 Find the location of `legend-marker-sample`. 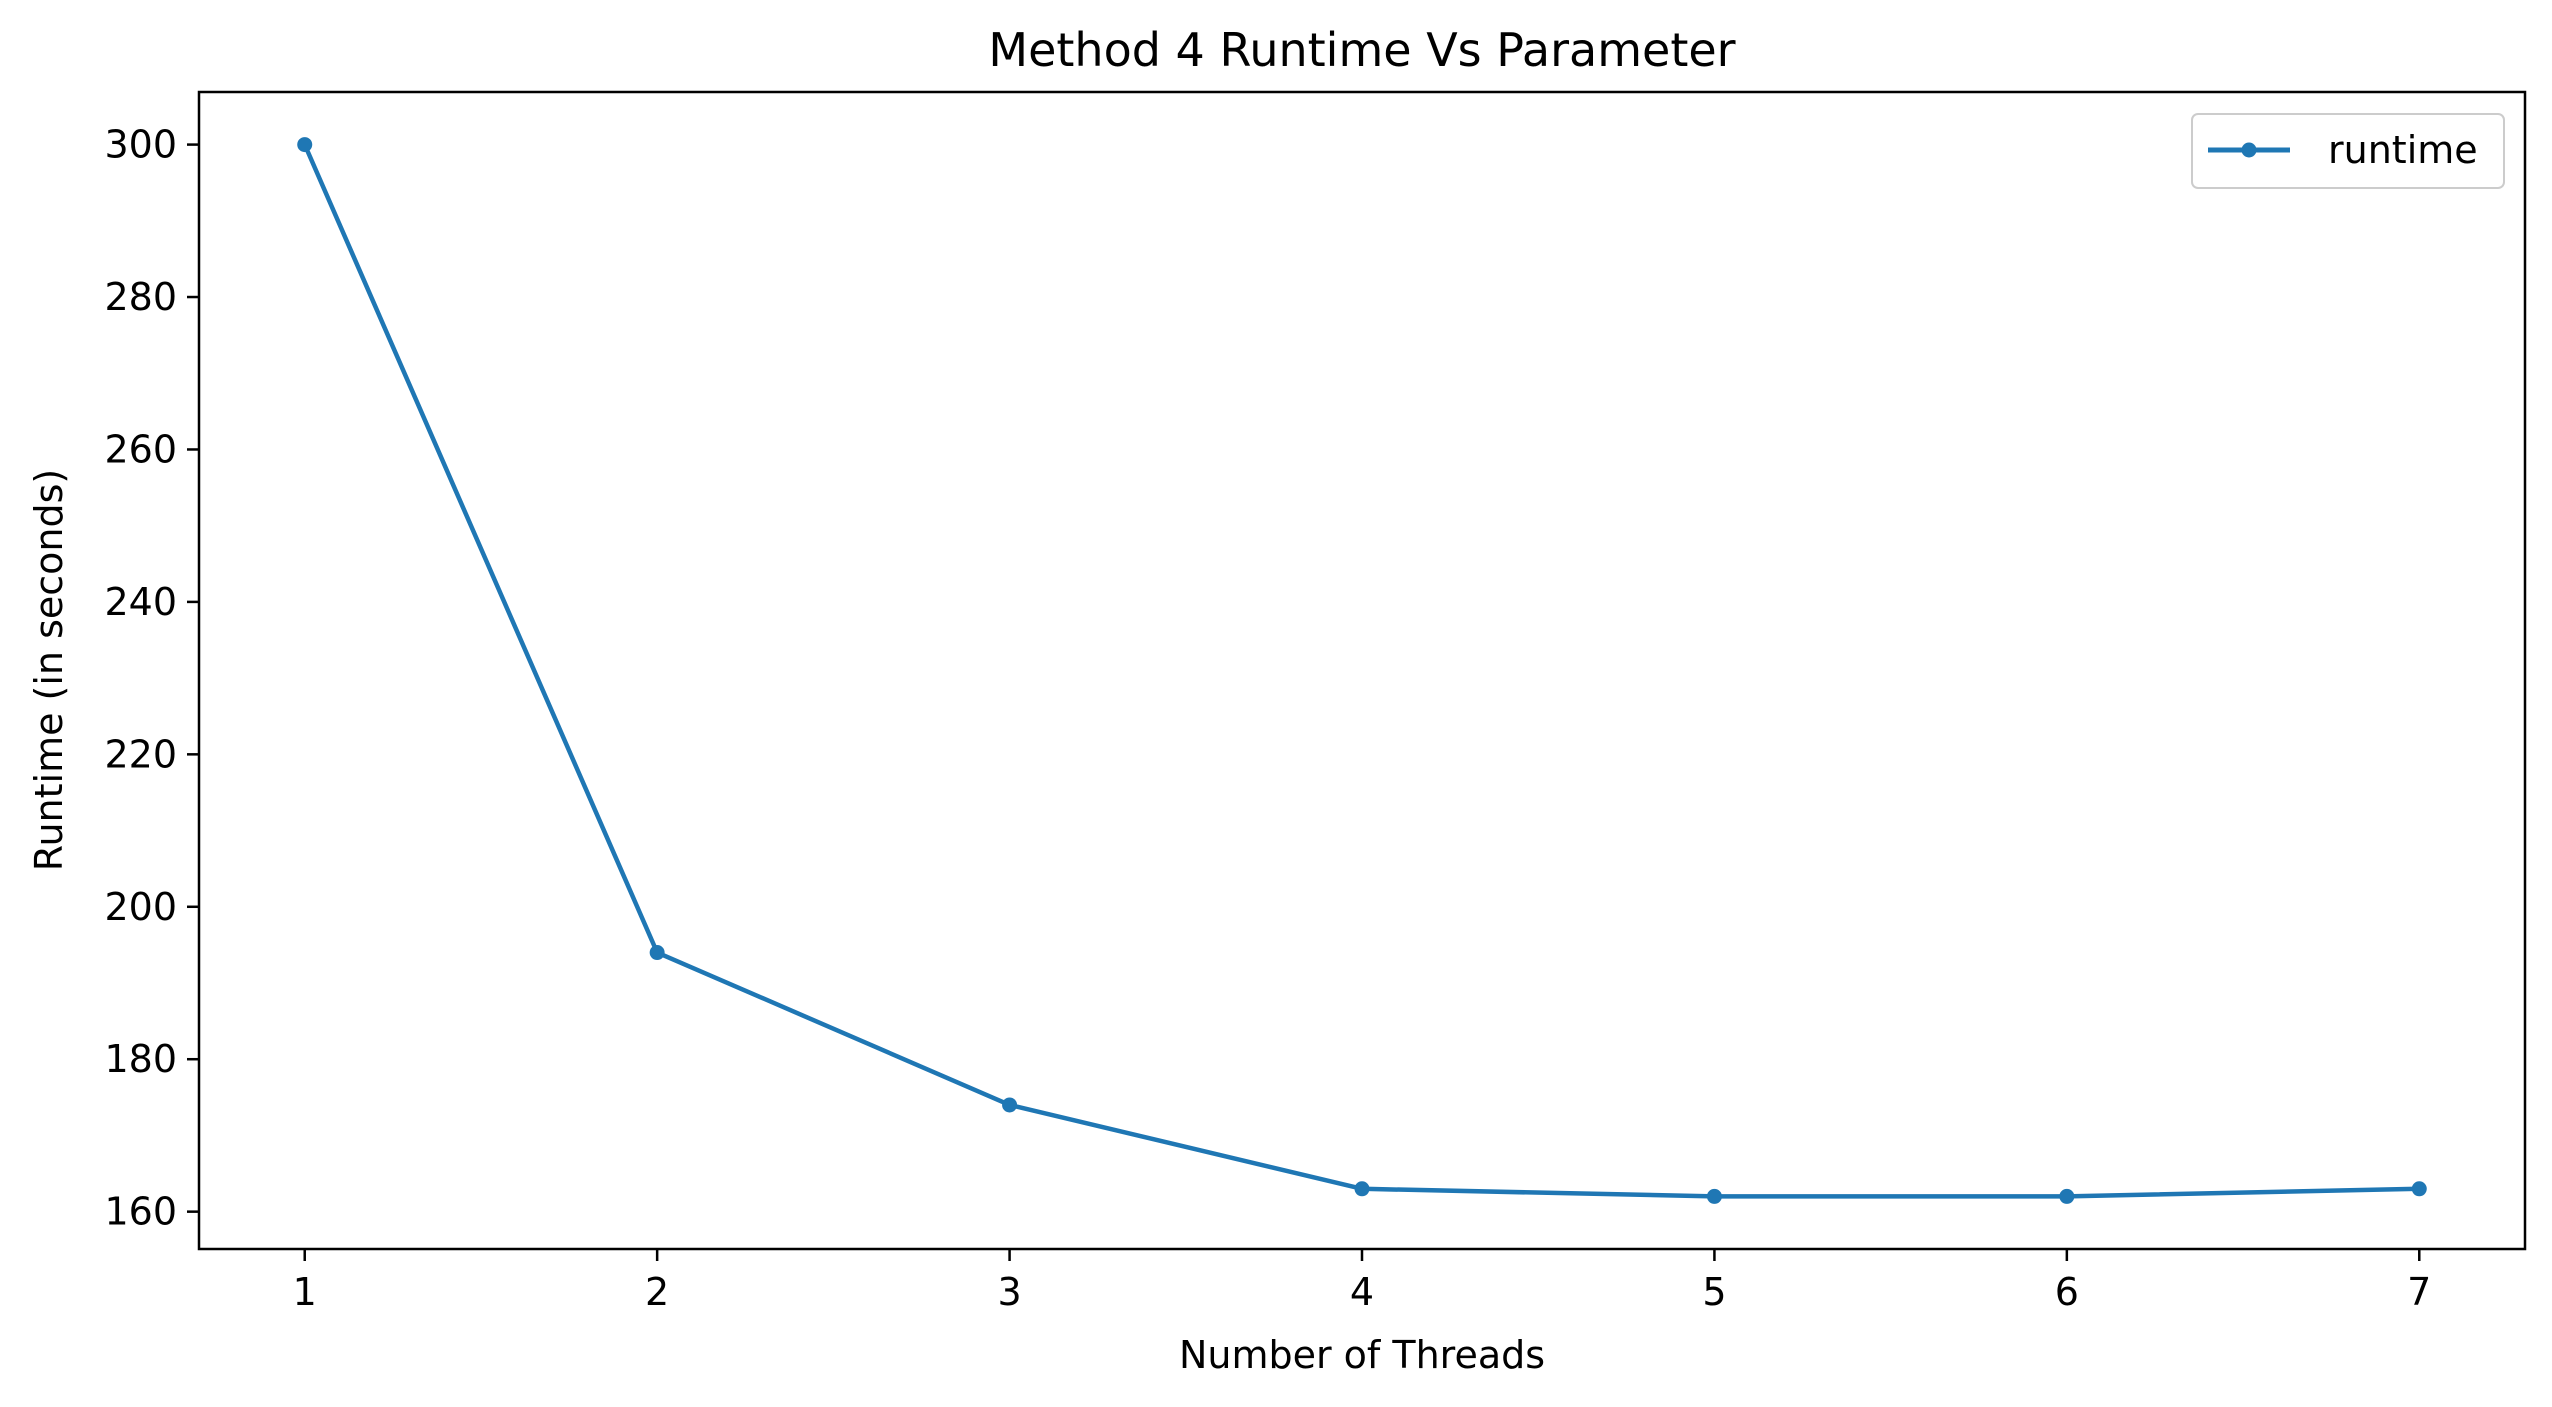

legend-marker-sample is located at coordinates (2249, 150).